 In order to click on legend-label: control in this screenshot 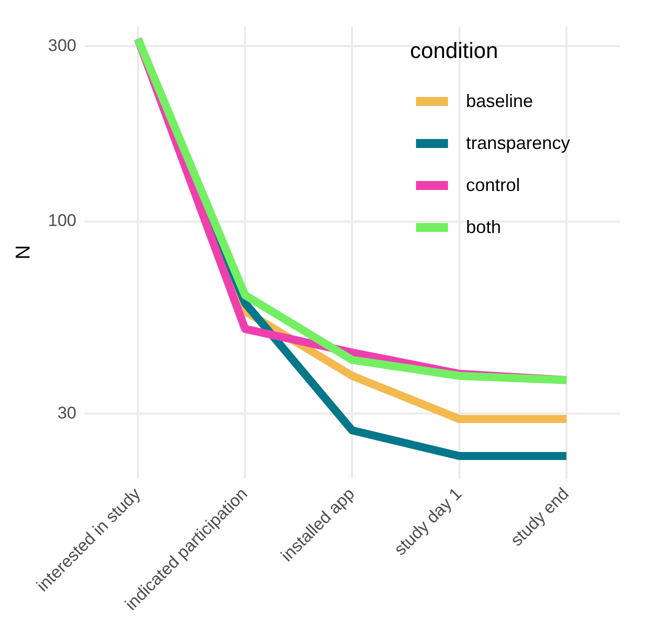, I will do `click(493, 185)`.